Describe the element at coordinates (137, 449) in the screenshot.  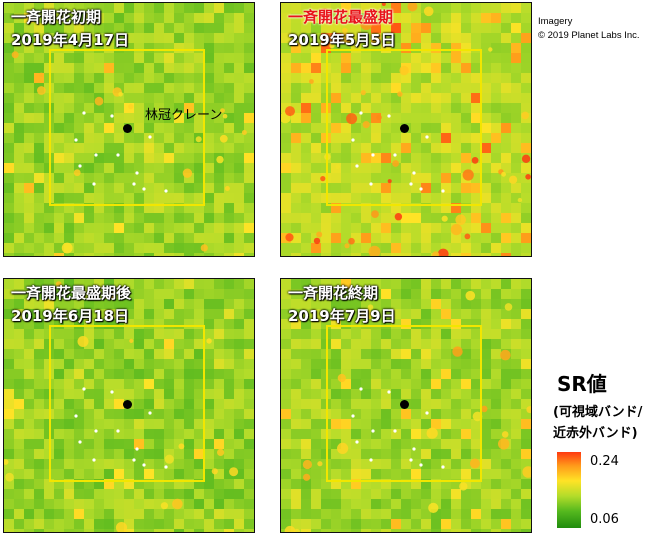
I see `plot-point` at that location.